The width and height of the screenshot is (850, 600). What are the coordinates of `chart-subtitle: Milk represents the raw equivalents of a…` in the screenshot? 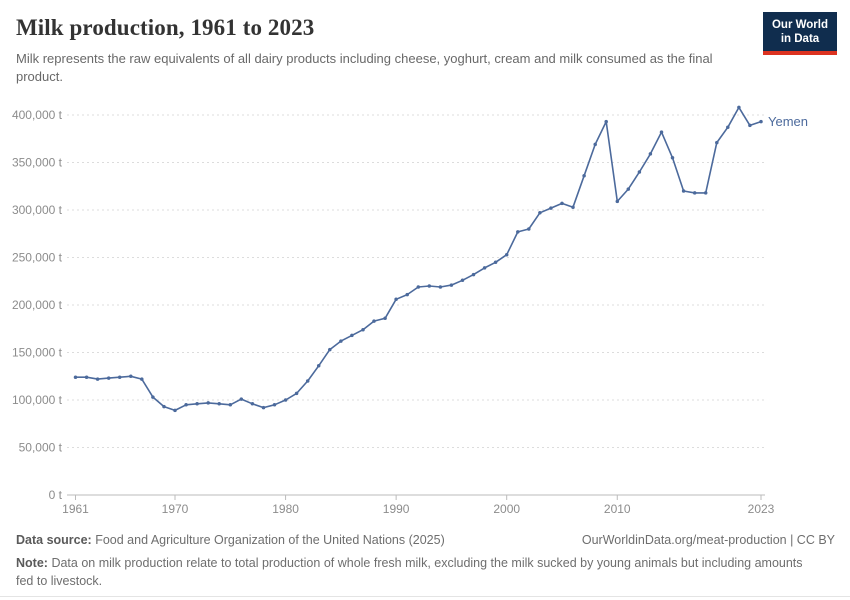 It's located at (364, 68).